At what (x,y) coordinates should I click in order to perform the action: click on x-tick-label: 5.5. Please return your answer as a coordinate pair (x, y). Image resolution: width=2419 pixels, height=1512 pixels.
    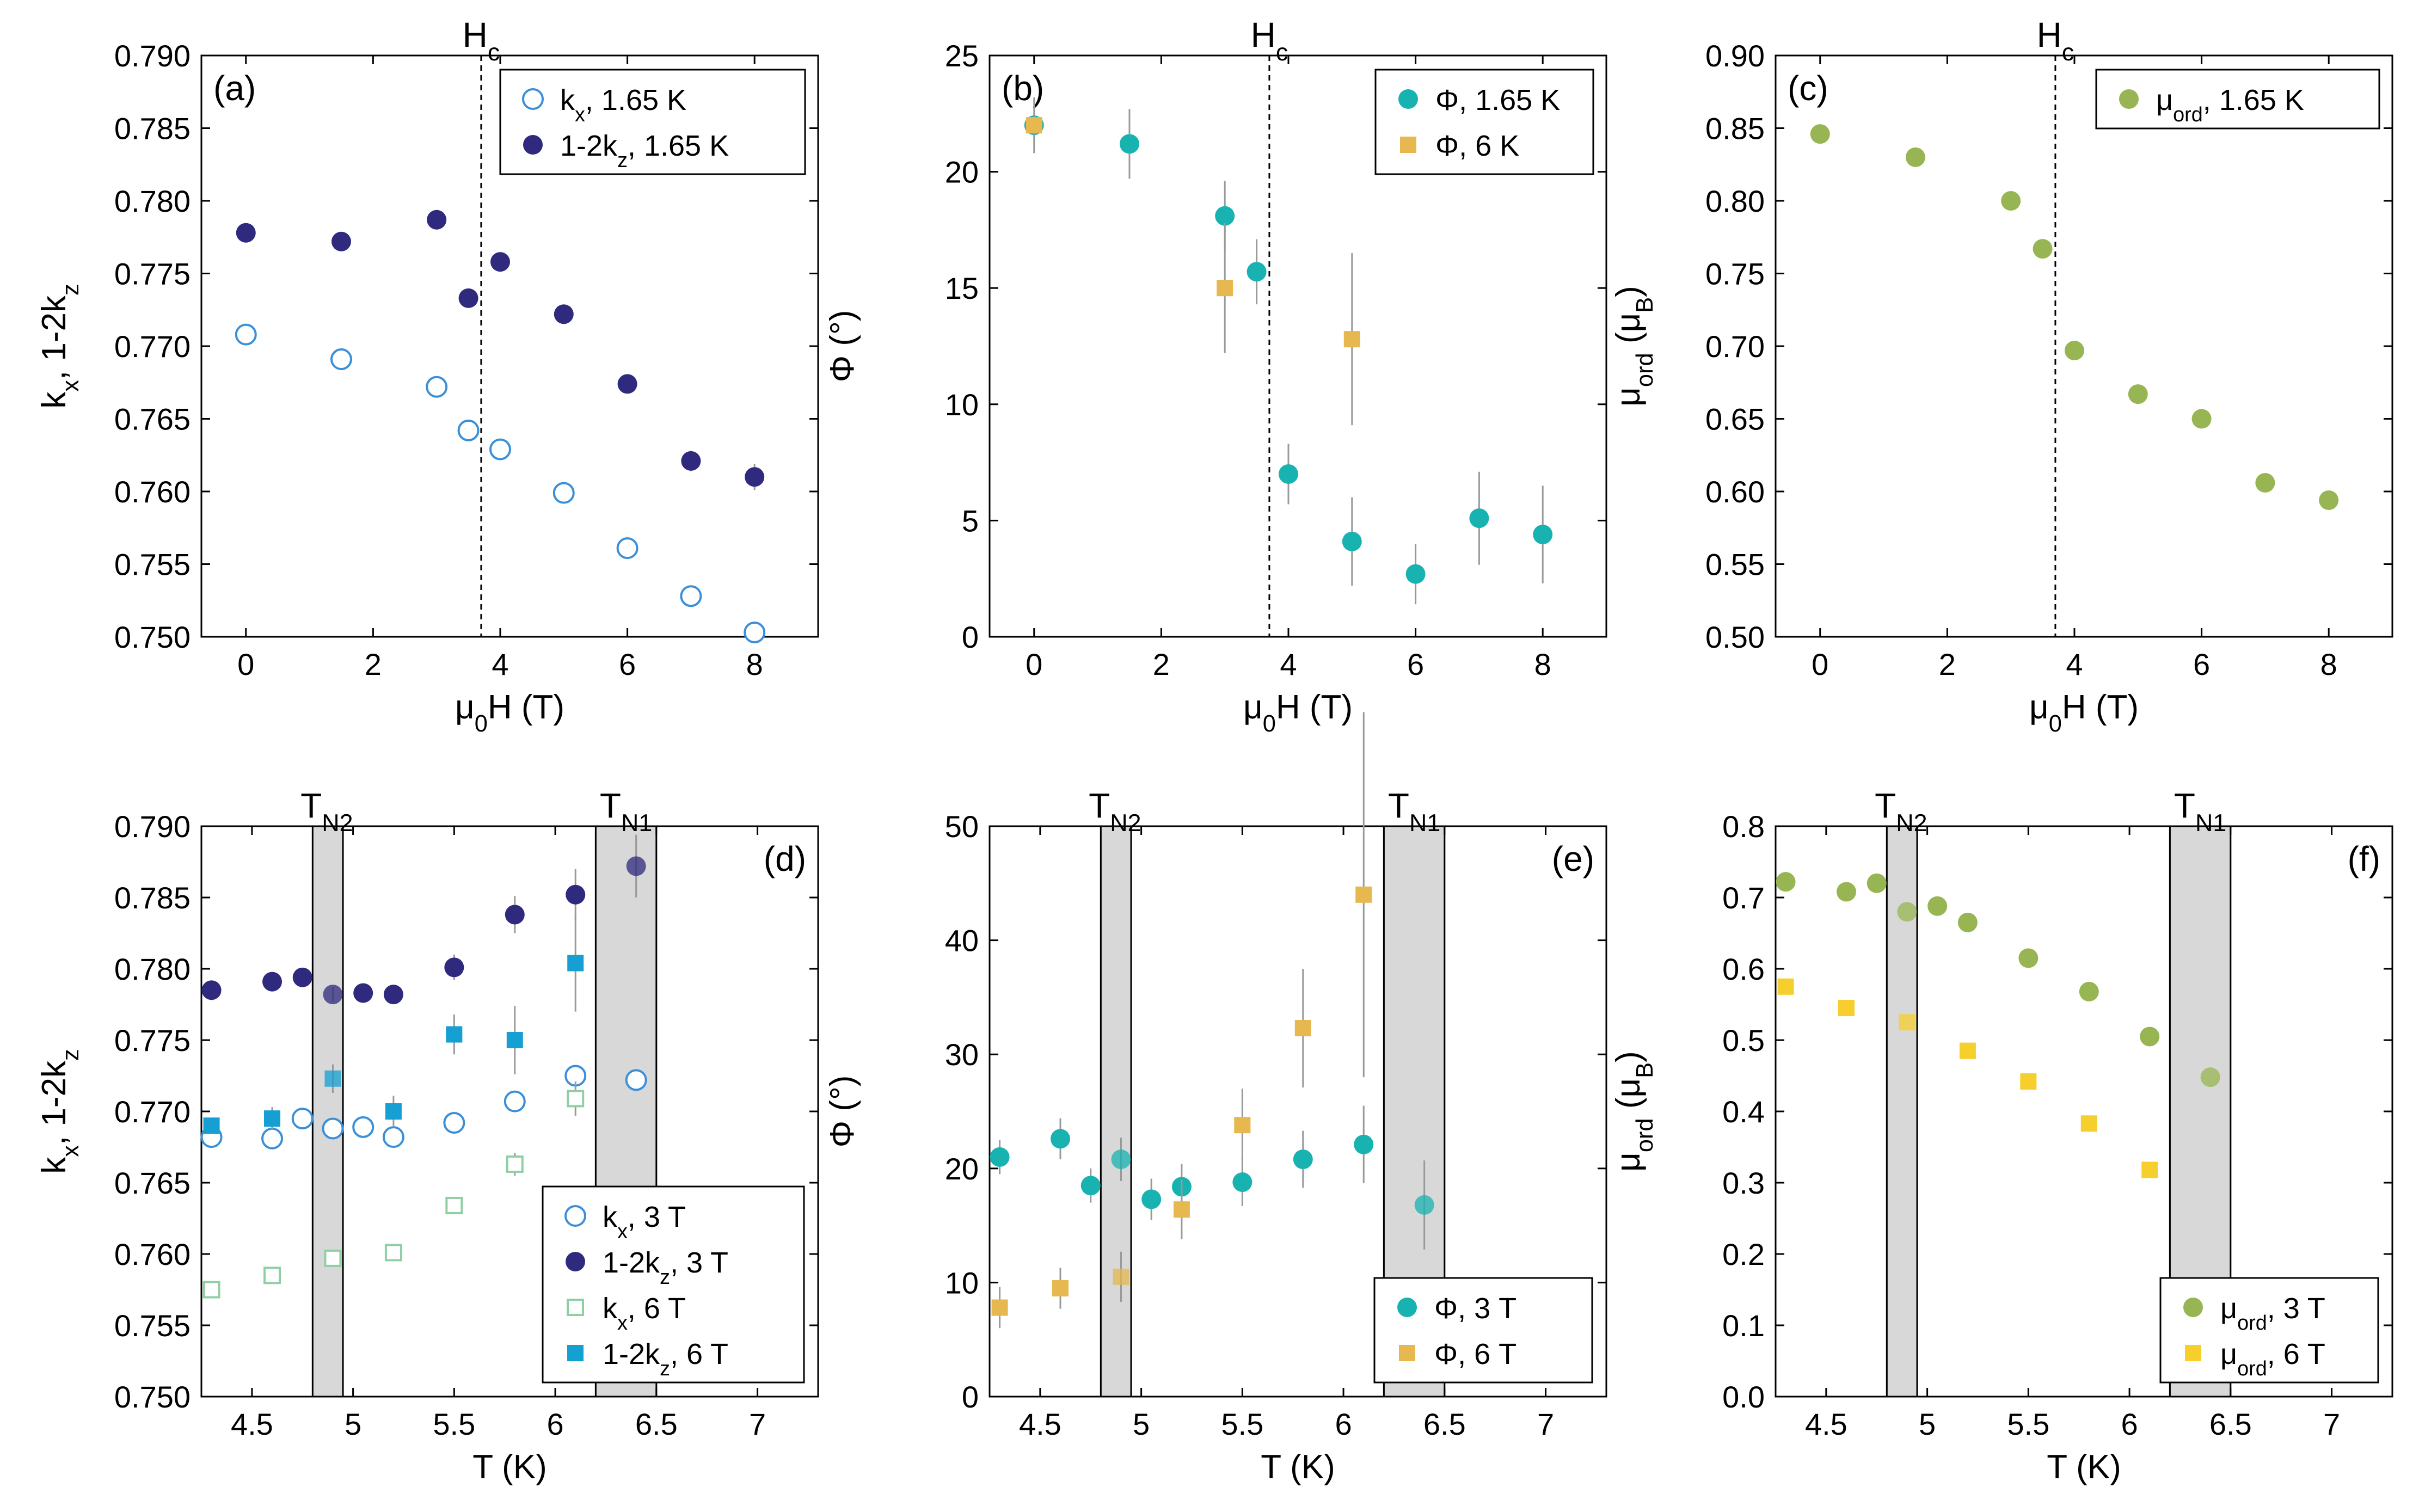
    Looking at the image, I should click on (454, 1424).